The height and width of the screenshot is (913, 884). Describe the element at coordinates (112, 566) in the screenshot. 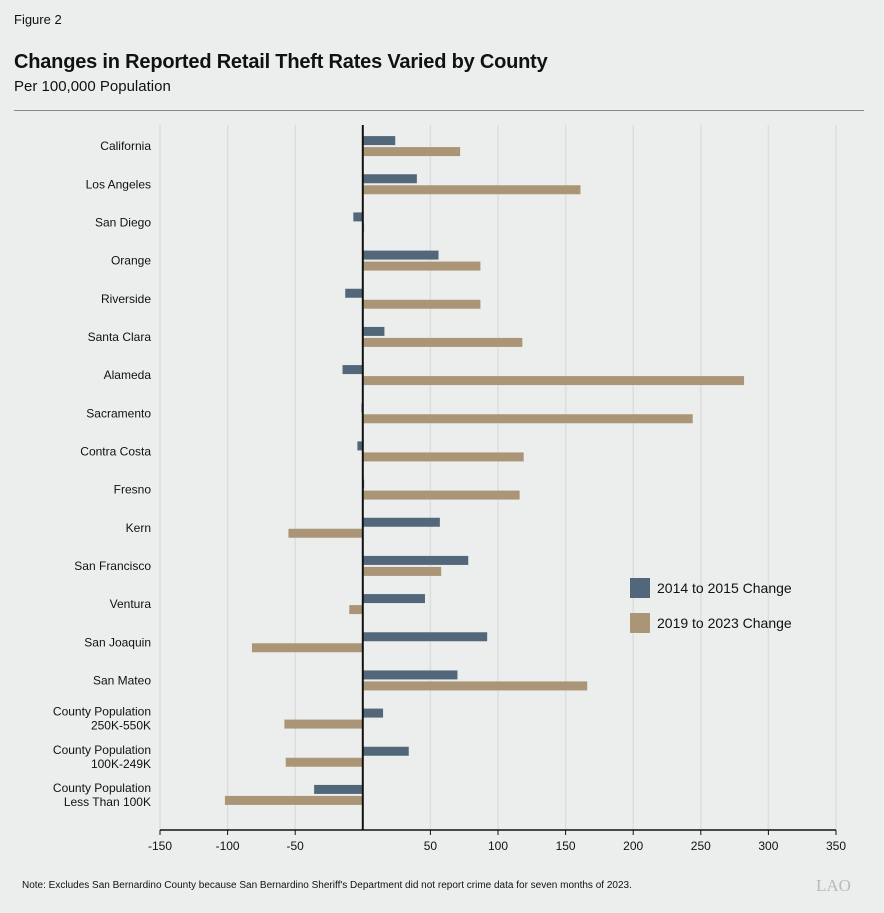

I see `category-label: San Francisco` at that location.